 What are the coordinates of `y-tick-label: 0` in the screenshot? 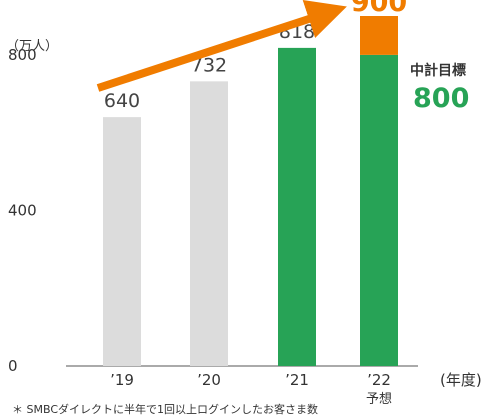 It's located at (13, 366).